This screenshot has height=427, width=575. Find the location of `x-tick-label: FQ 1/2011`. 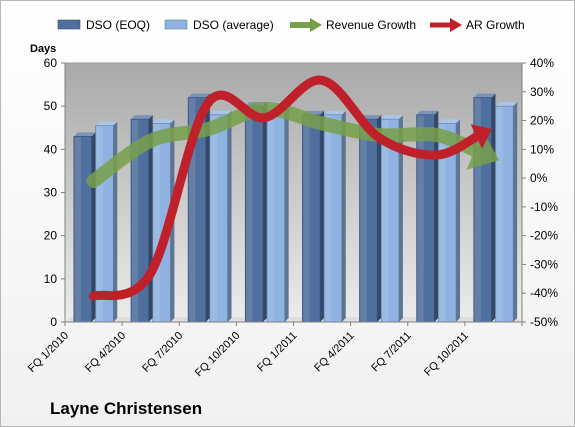

x-tick-label: FQ 1/2011 is located at coordinates (277, 352).